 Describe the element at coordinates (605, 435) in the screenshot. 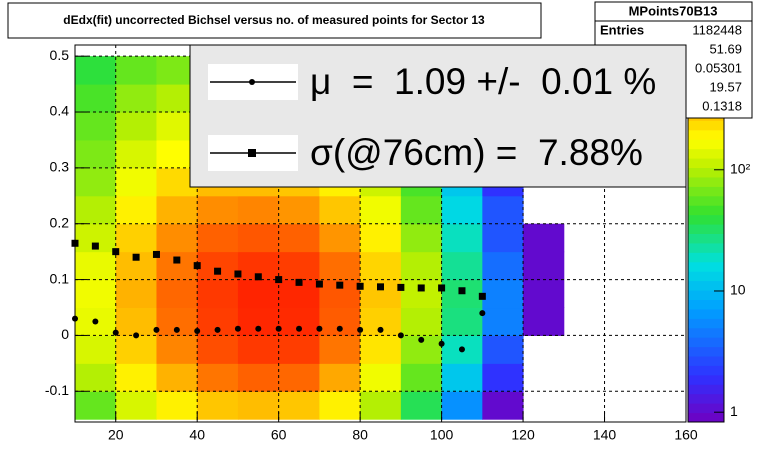

I see `x-tick-label: 140` at that location.